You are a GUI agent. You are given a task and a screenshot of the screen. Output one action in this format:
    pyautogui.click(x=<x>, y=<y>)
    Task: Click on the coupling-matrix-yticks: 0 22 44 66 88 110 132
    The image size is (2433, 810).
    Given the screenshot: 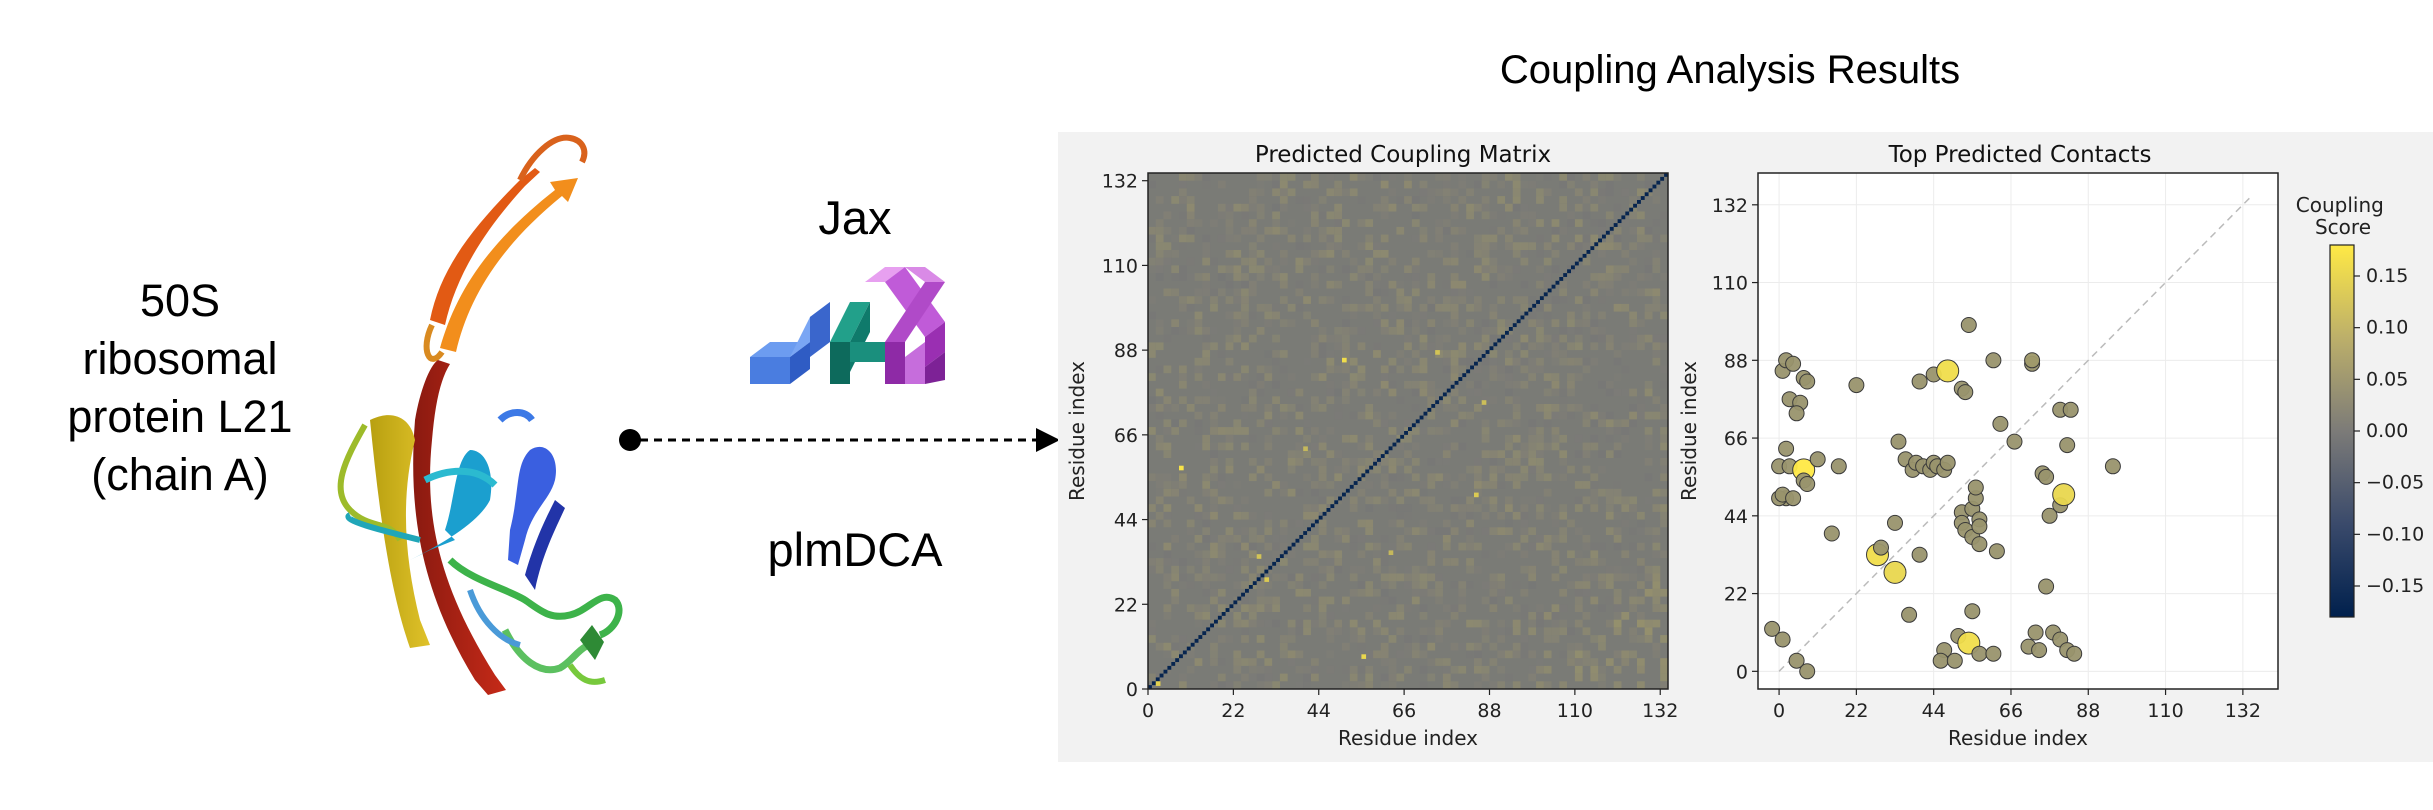 What is the action you would take?
    pyautogui.click(x=1125, y=436)
    